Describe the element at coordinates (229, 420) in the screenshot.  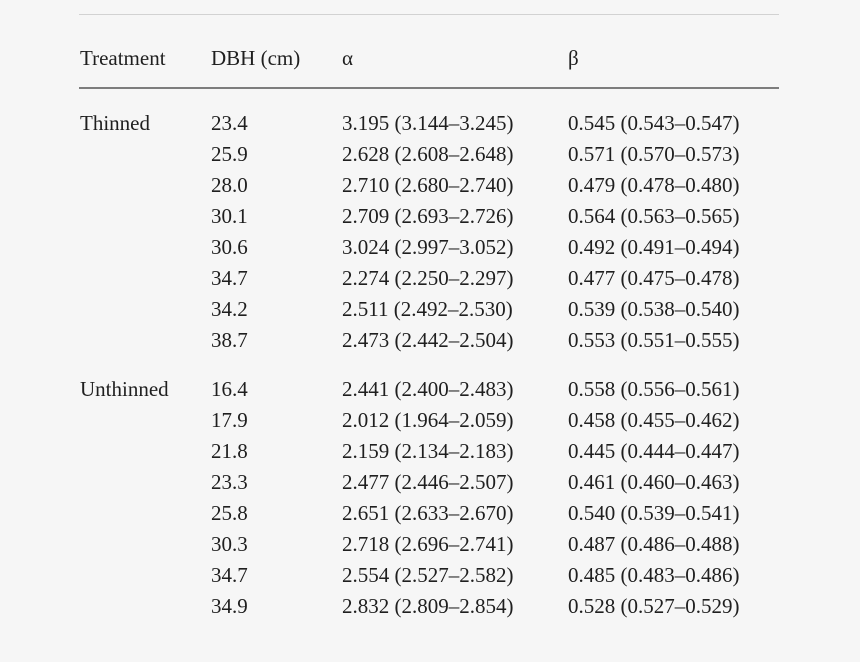
I see `dbh-value: 17.9` at that location.